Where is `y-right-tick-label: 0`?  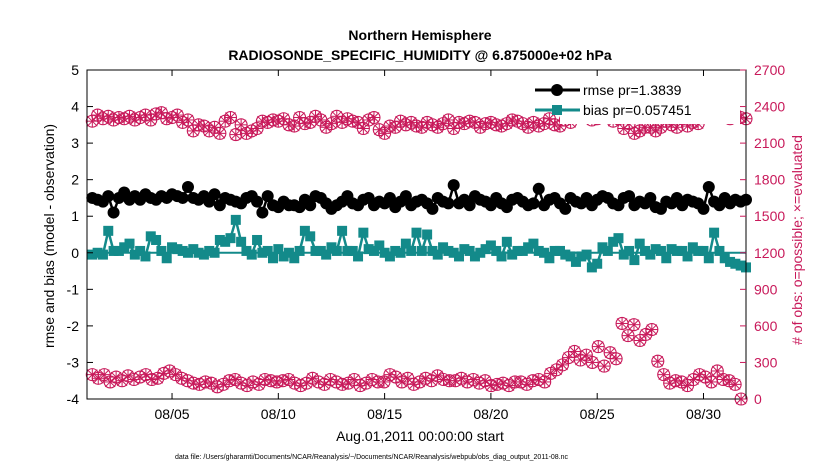
y-right-tick-label: 0 is located at coordinates (758, 399).